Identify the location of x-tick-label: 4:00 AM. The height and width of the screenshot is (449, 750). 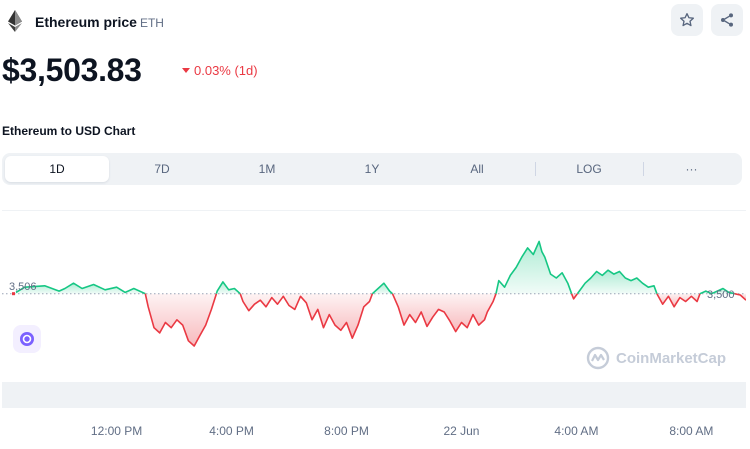
(576, 431).